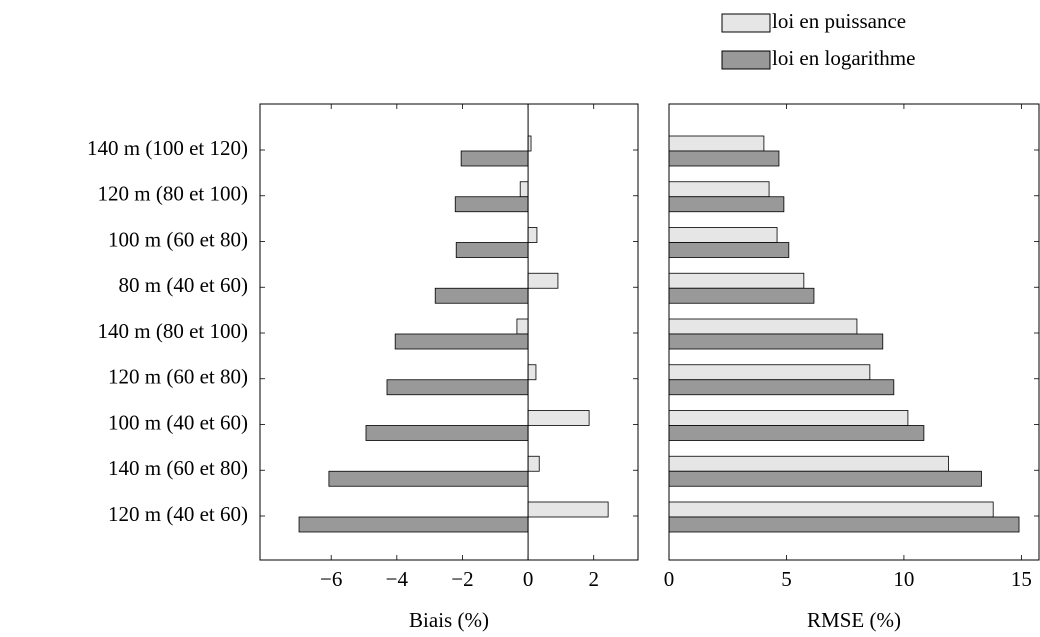 This screenshot has height=637, width=1040. Describe the element at coordinates (178, 468) in the screenshot. I see `category-label: 140 m (60 et 80)` at that location.